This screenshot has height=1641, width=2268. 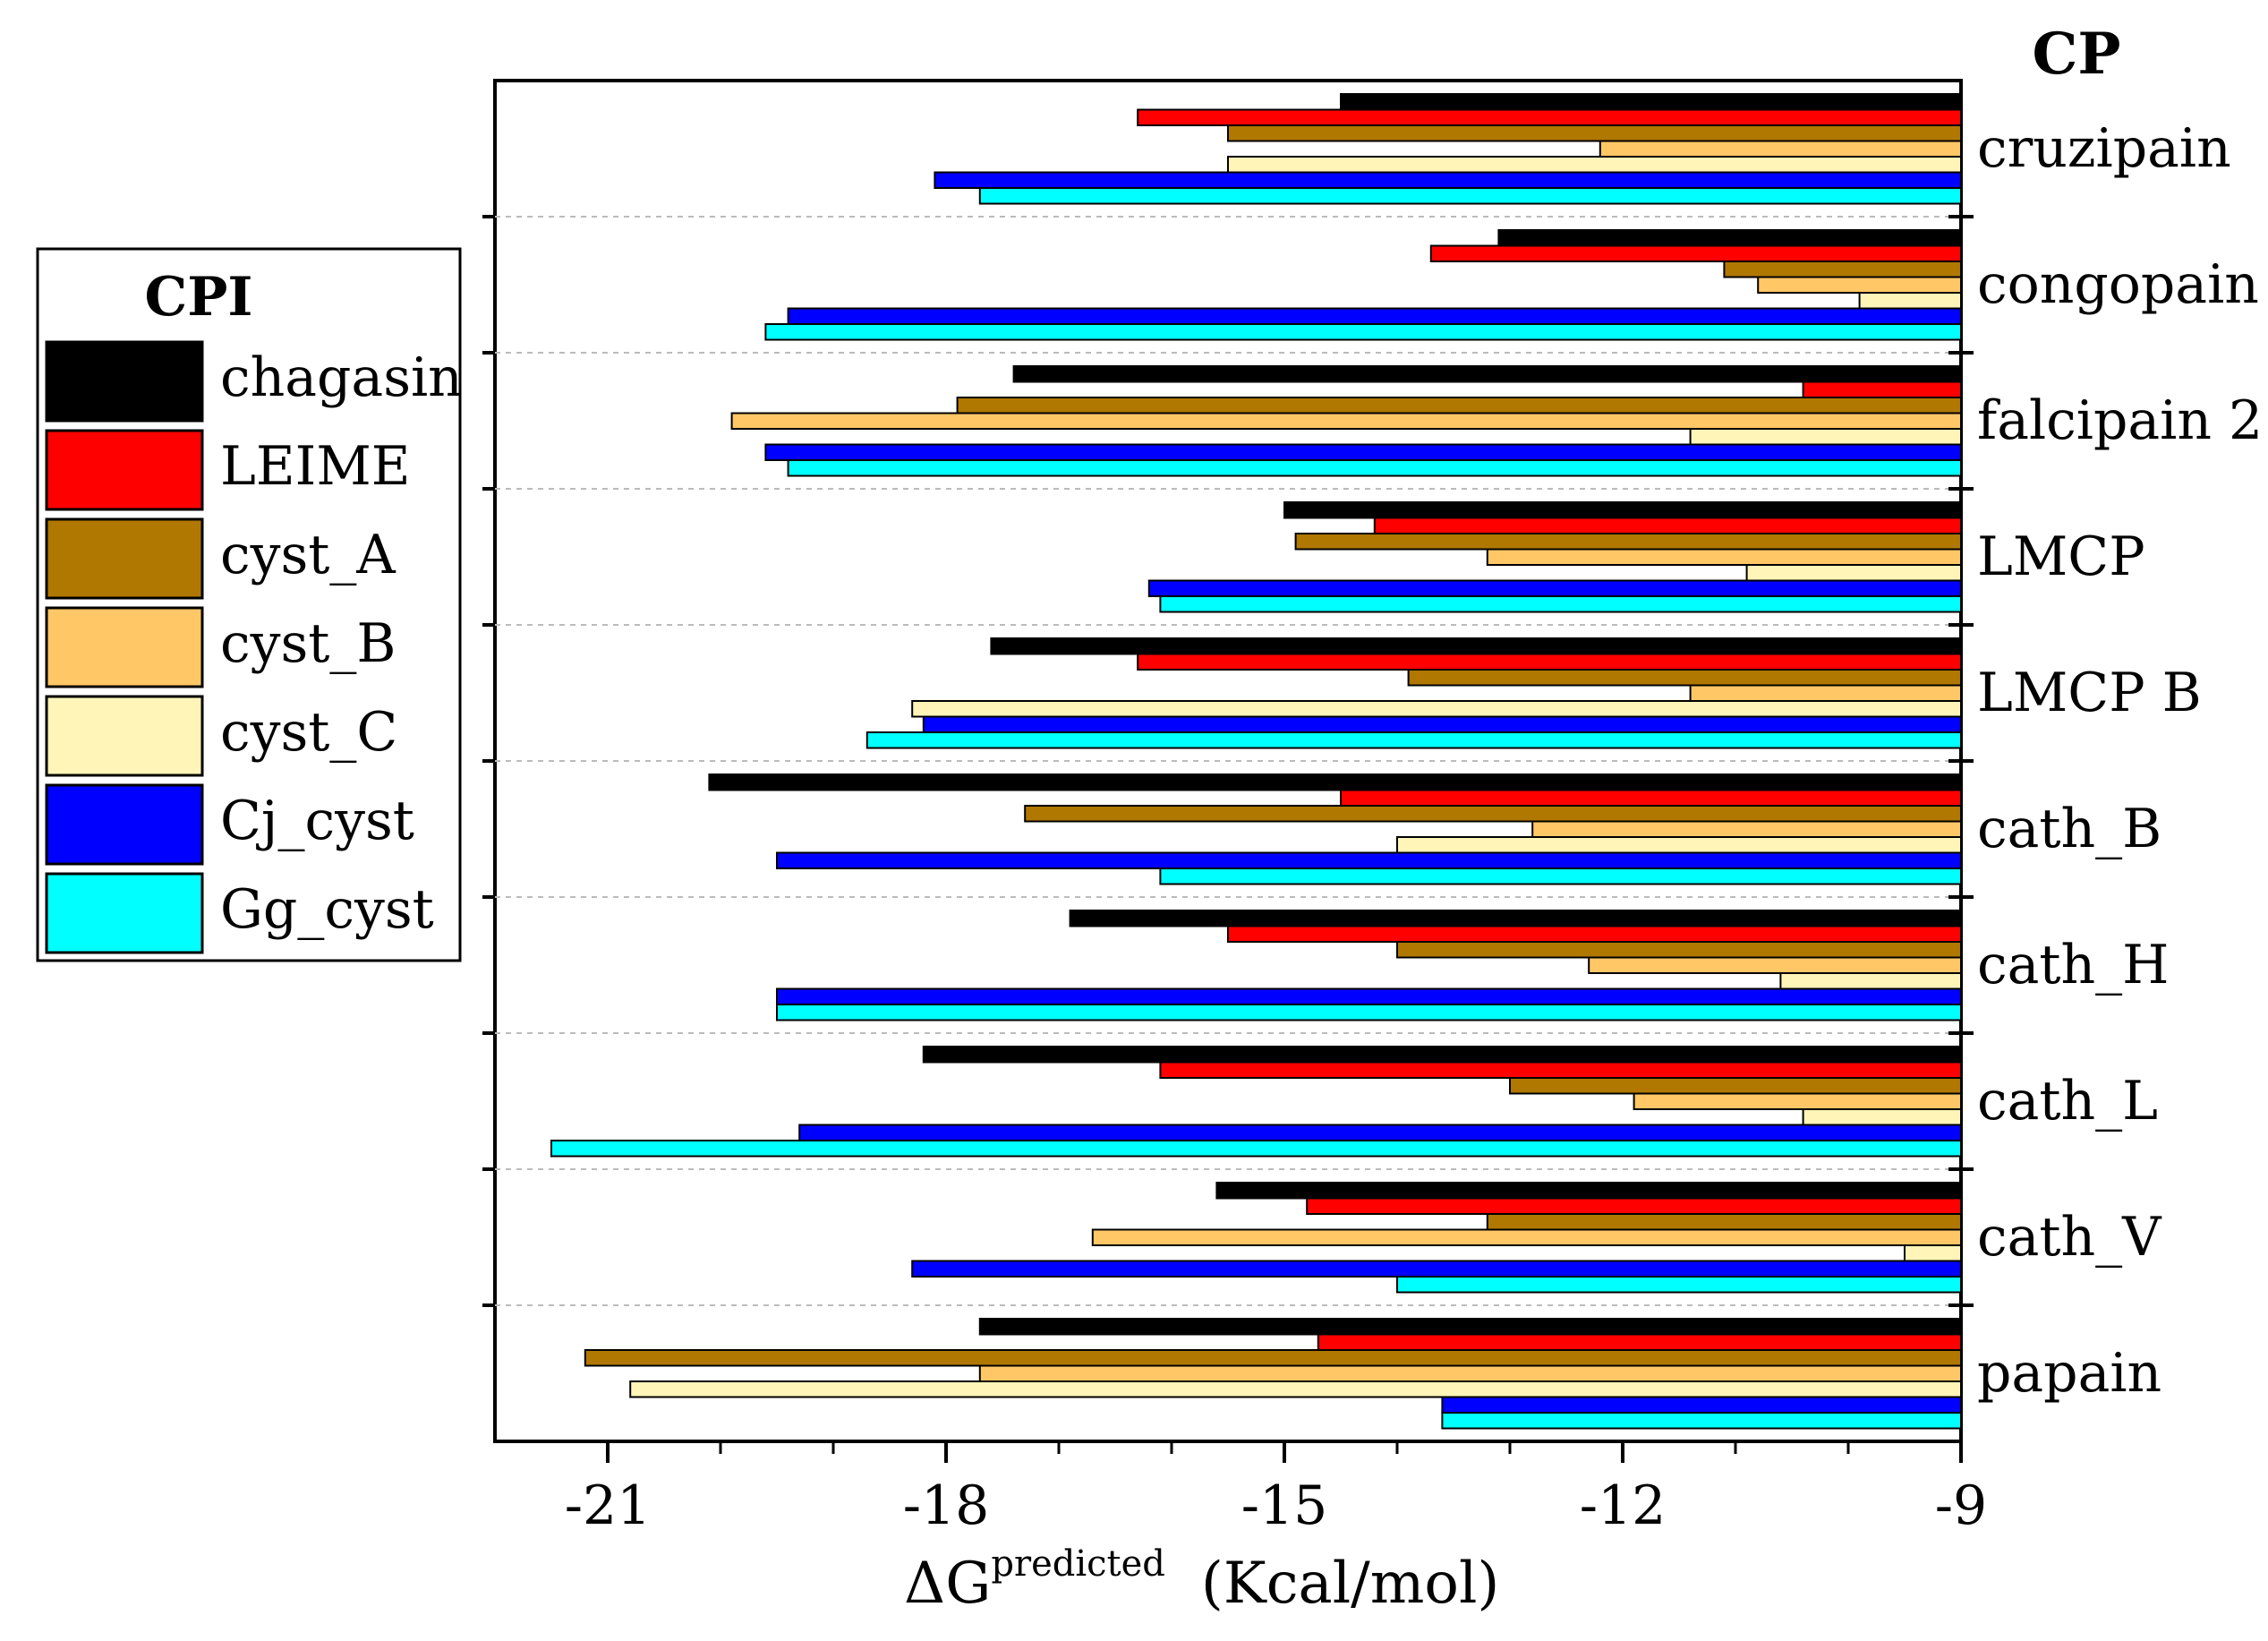 What do you see at coordinates (308, 644) in the screenshot?
I see `legend-label: cyst_B` at bounding box center [308, 644].